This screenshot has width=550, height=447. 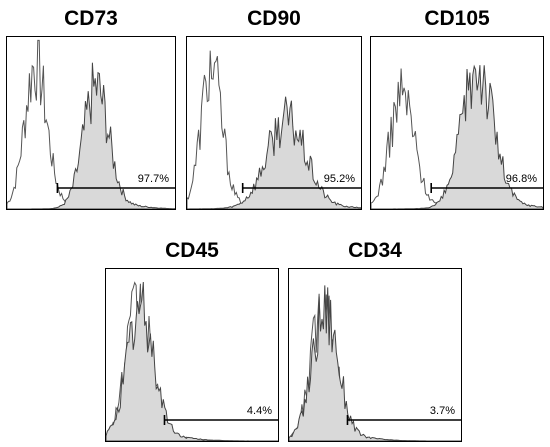 I want to click on plot-area: 4.4%, so click(x=192, y=355).